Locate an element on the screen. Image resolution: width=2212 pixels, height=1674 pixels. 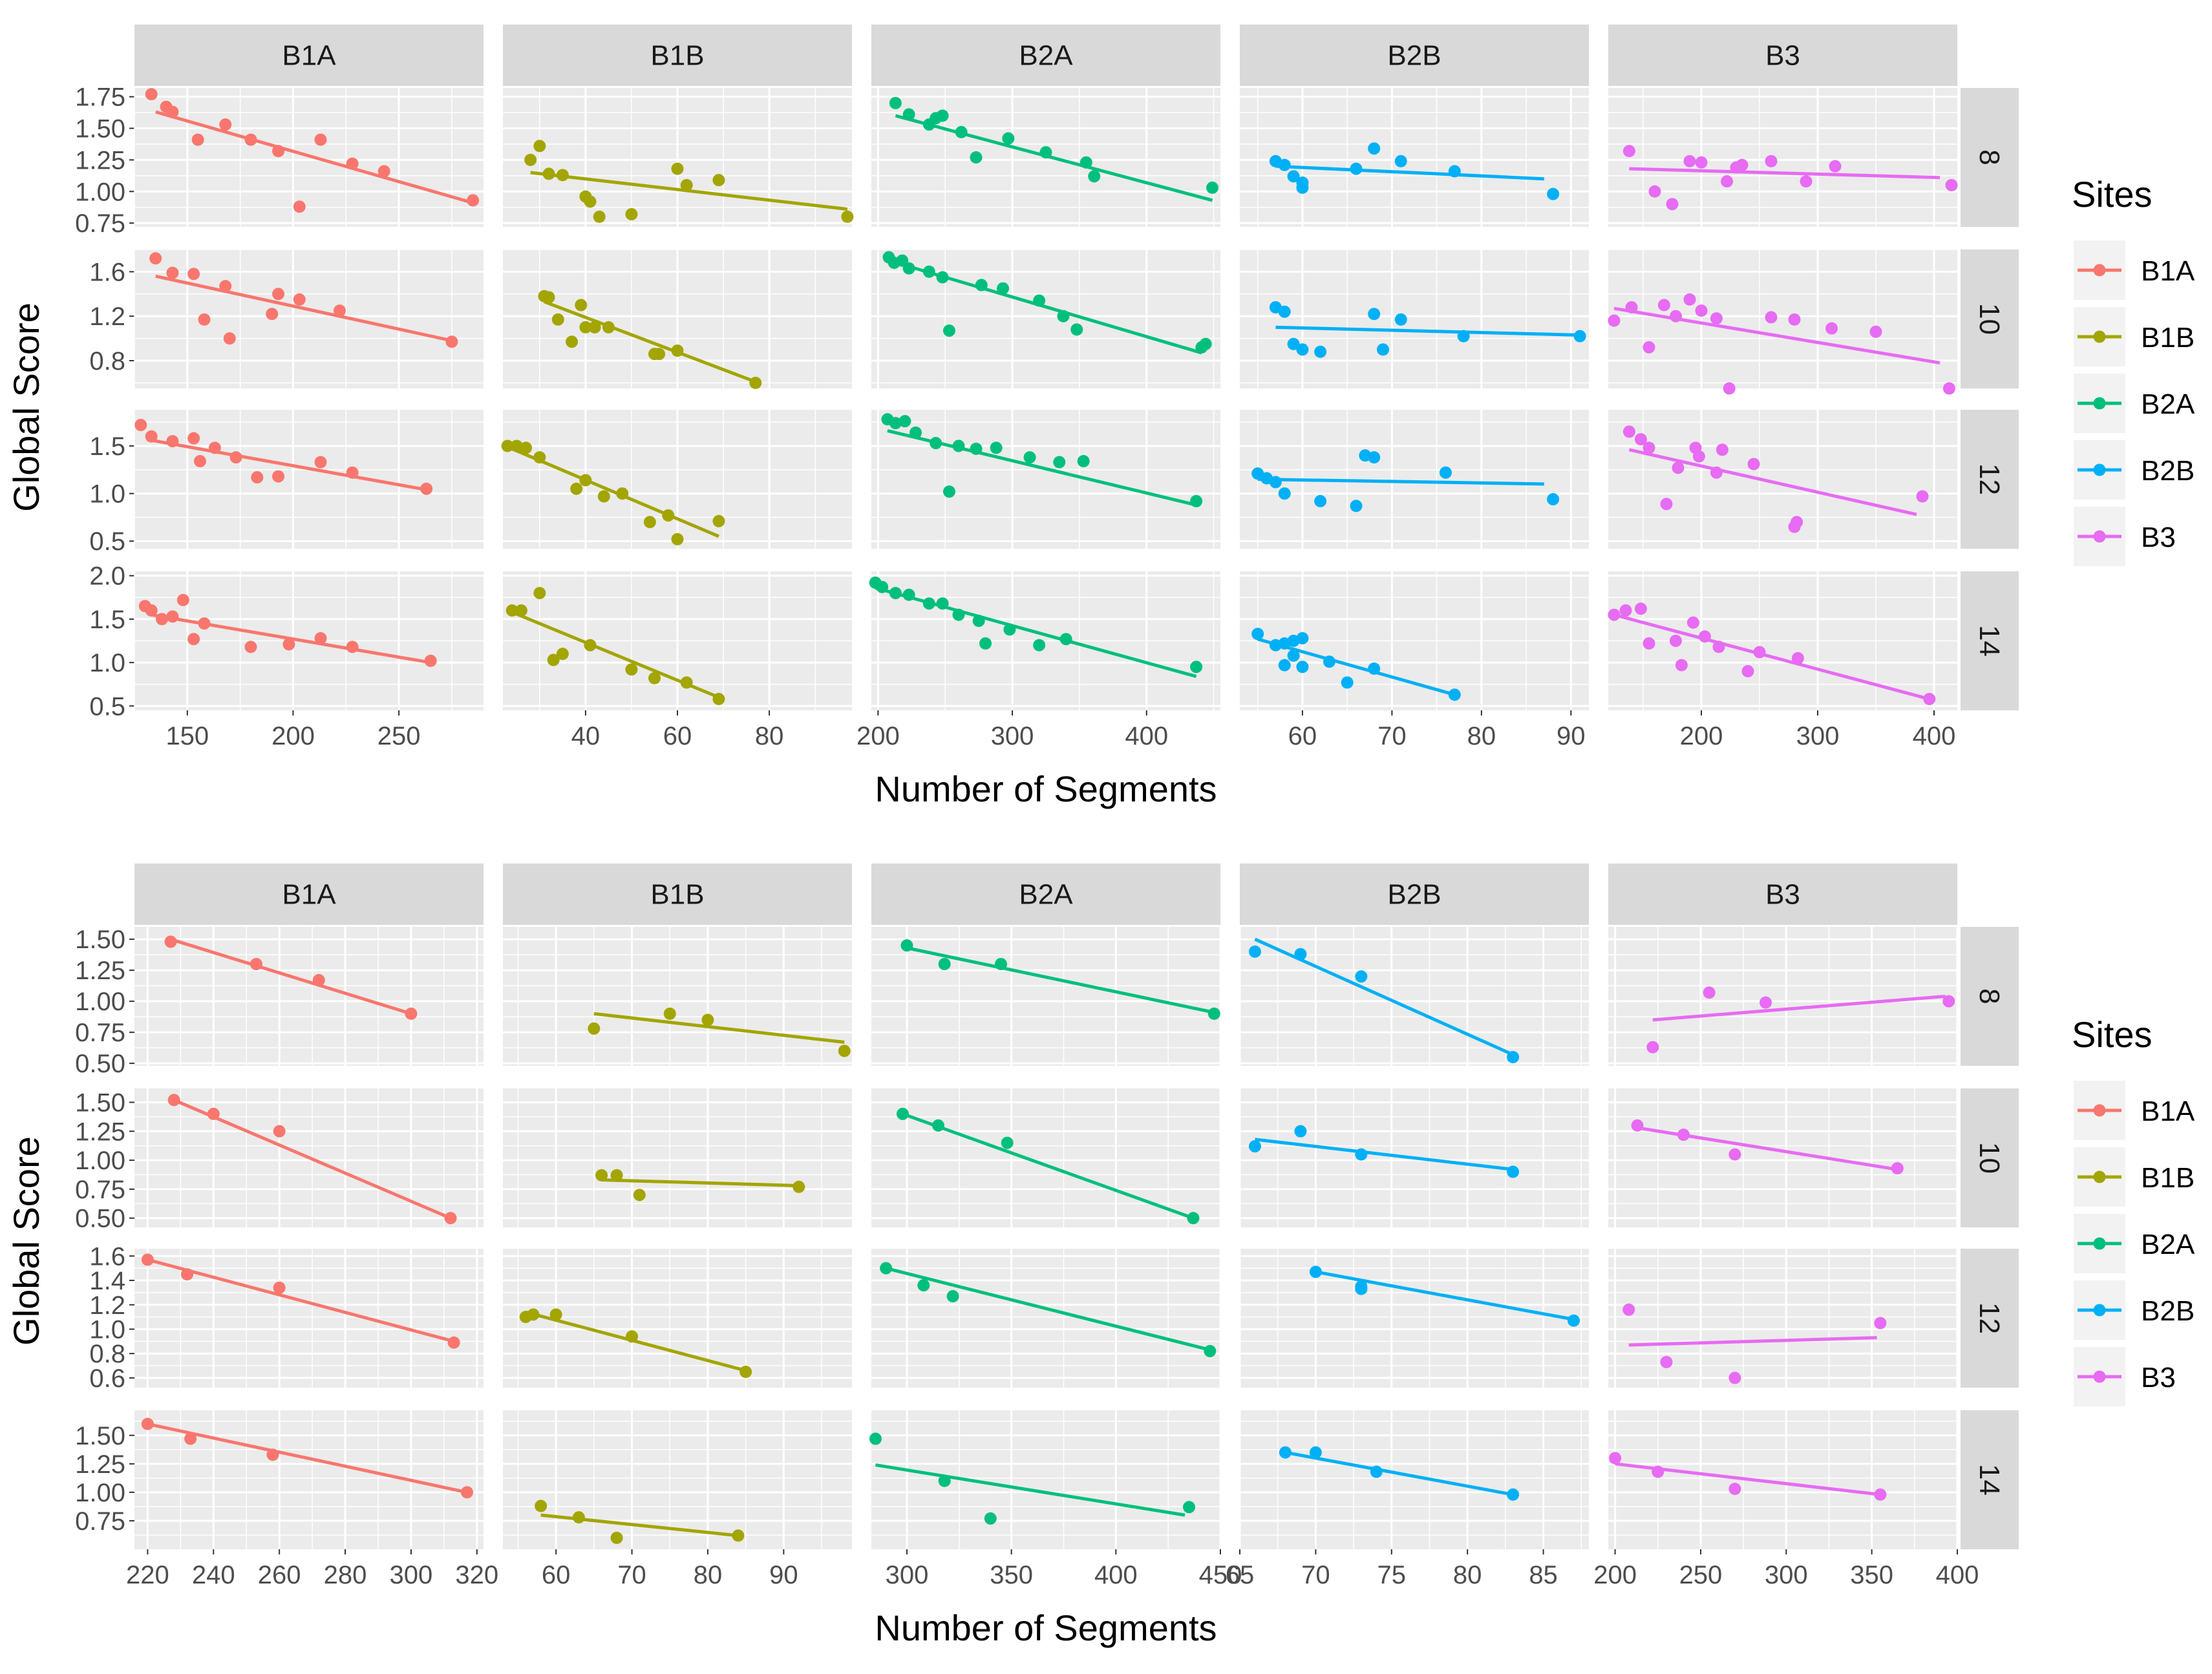
legend: Sites B1A B1B B2A B2B B3 is located at coordinates (2133, 370).